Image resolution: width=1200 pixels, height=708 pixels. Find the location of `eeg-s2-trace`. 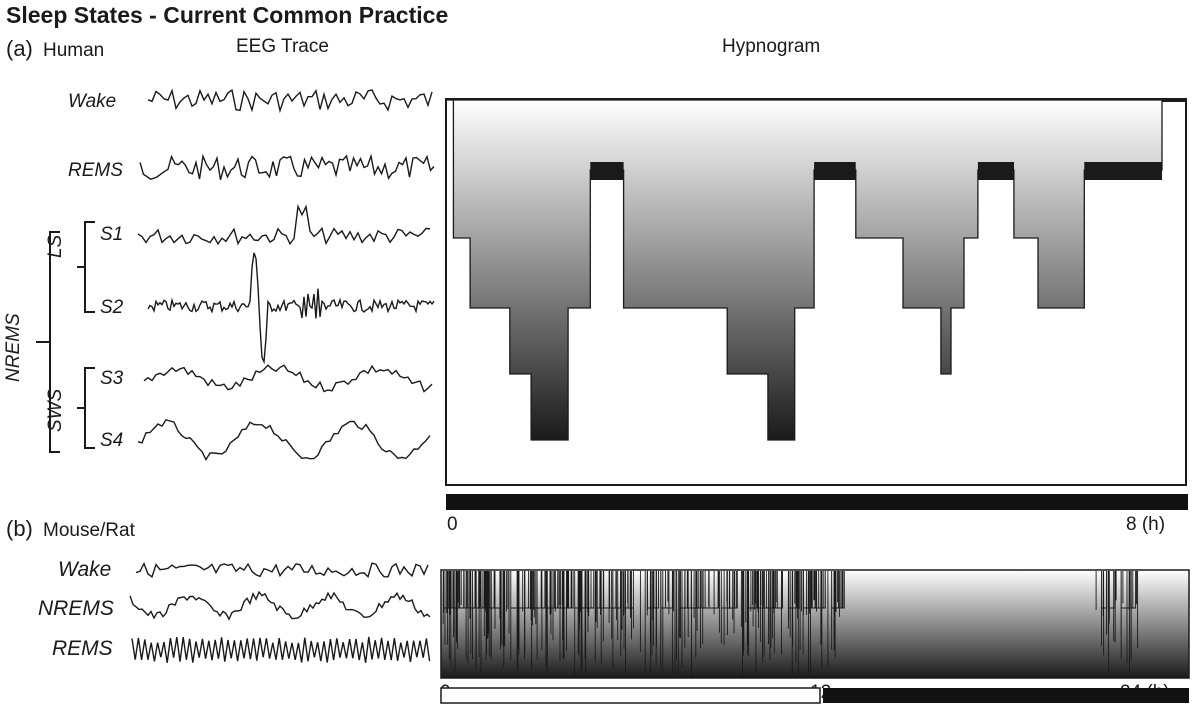

eeg-s2-trace is located at coordinates (291, 308).